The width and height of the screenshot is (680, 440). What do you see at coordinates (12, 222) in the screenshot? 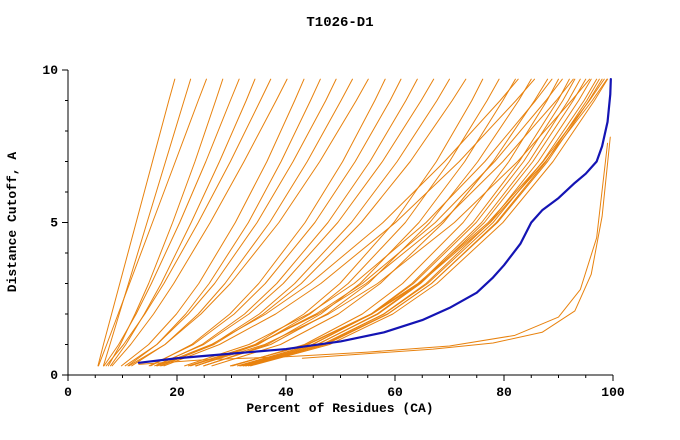
I see `y-axis-label: Distance Cutoff, A` at bounding box center [12, 222].